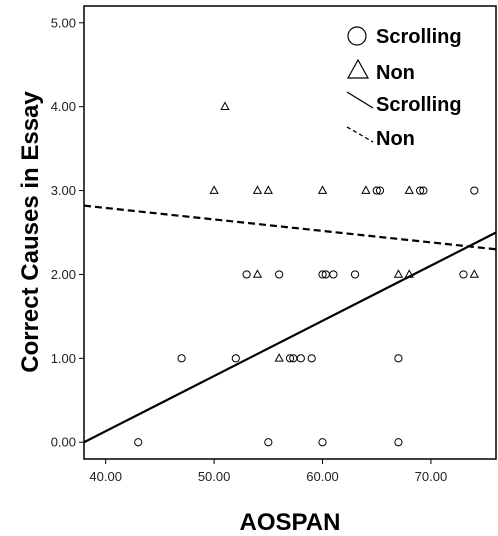  Describe the element at coordinates (63, 22) in the screenshot. I see `y-tick-label: 5.00` at that location.